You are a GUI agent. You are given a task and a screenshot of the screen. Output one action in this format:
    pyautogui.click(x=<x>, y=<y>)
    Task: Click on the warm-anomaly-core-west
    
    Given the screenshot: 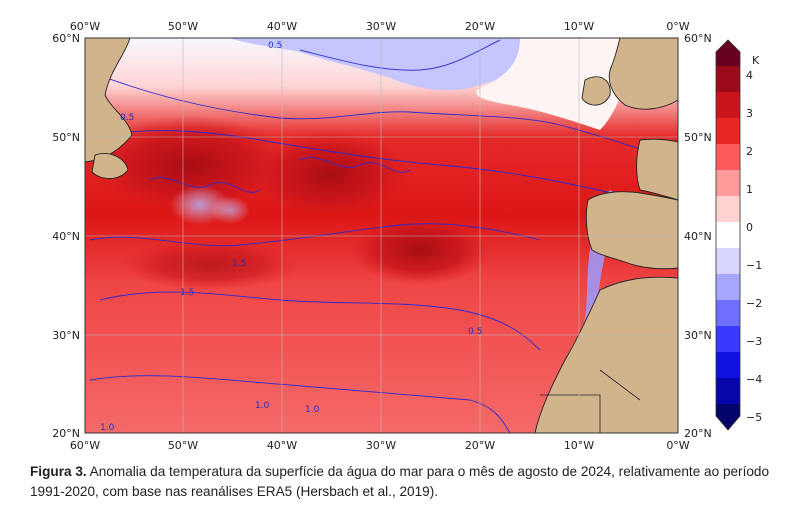 What is the action you would take?
    pyautogui.click(x=190, y=165)
    